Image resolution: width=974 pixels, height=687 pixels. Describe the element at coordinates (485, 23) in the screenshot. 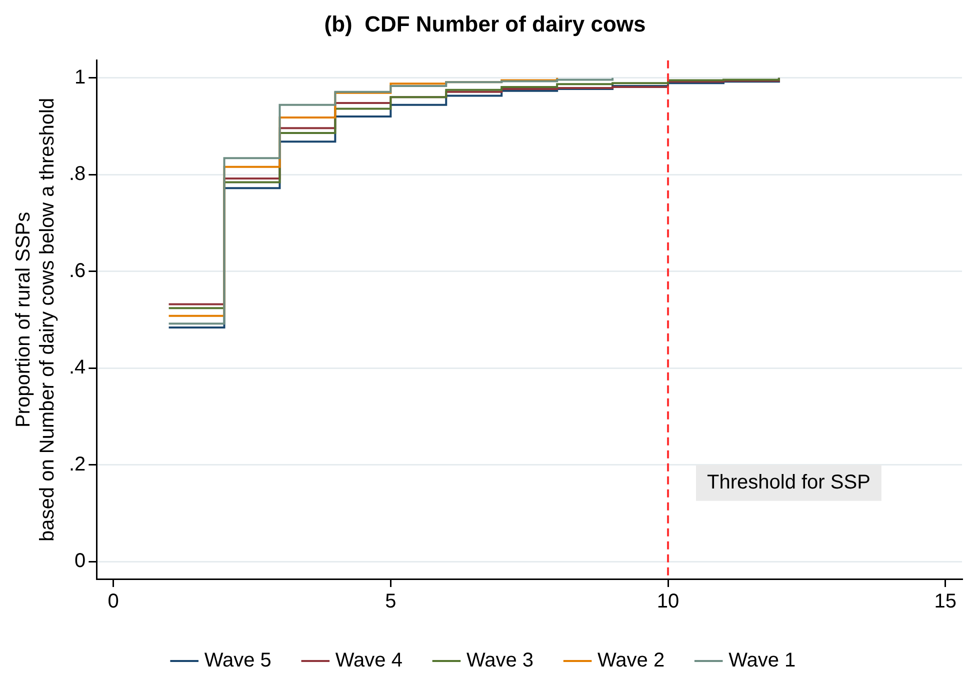

I see `chart-title: (b) CDF Number of dairy cows` at that location.